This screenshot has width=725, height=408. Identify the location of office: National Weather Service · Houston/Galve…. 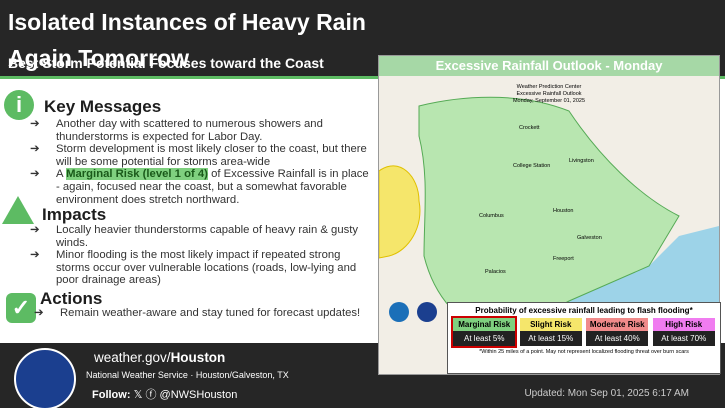
(187, 375).